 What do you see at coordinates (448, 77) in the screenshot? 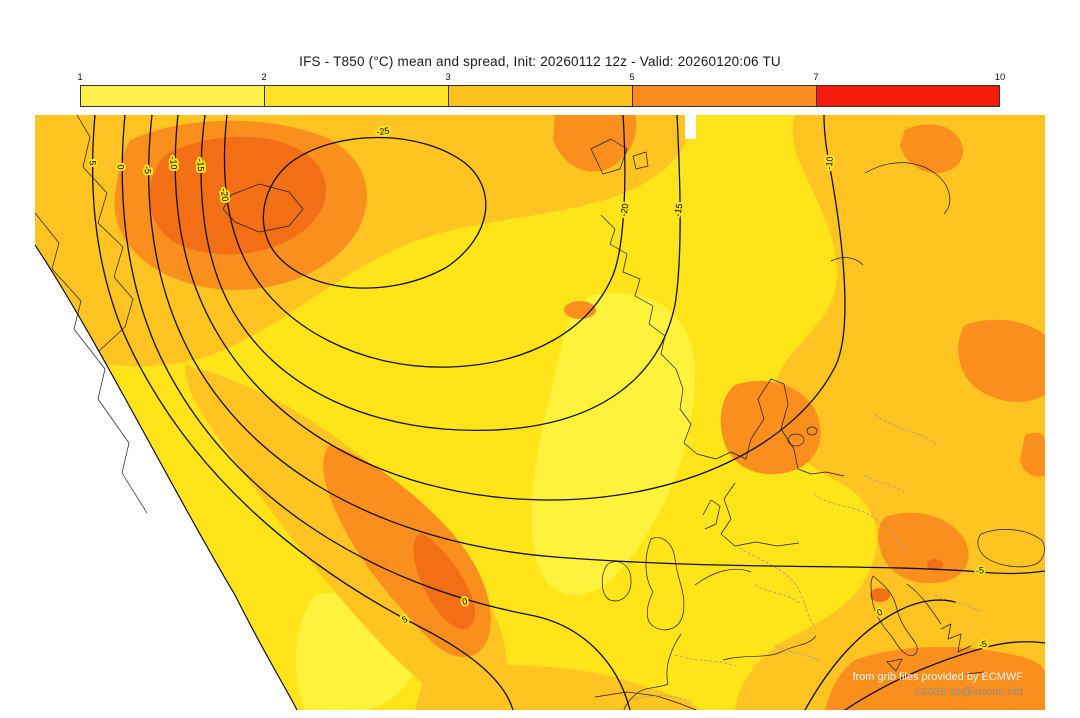
I see `colorbar-tick: 3` at bounding box center [448, 77].